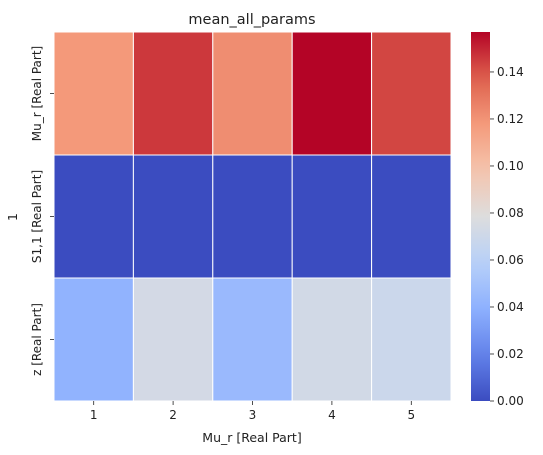 This screenshot has width=543, height=455. I want to click on x-axis-ticks: 1 2 3 4 5, so click(252, 411).